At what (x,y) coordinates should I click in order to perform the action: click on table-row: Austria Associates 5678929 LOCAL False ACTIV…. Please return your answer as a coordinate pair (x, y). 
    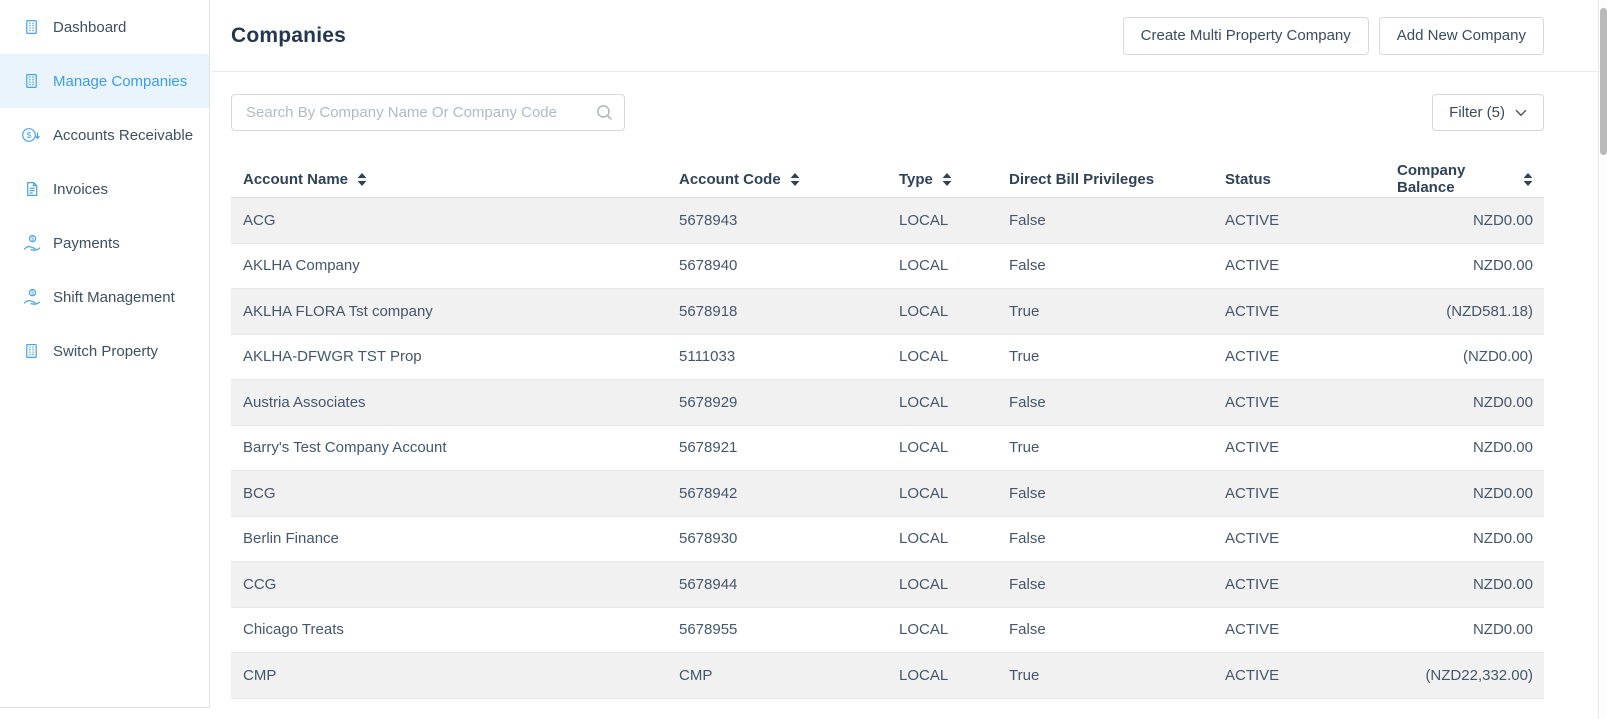
    Looking at the image, I should click on (887, 403).